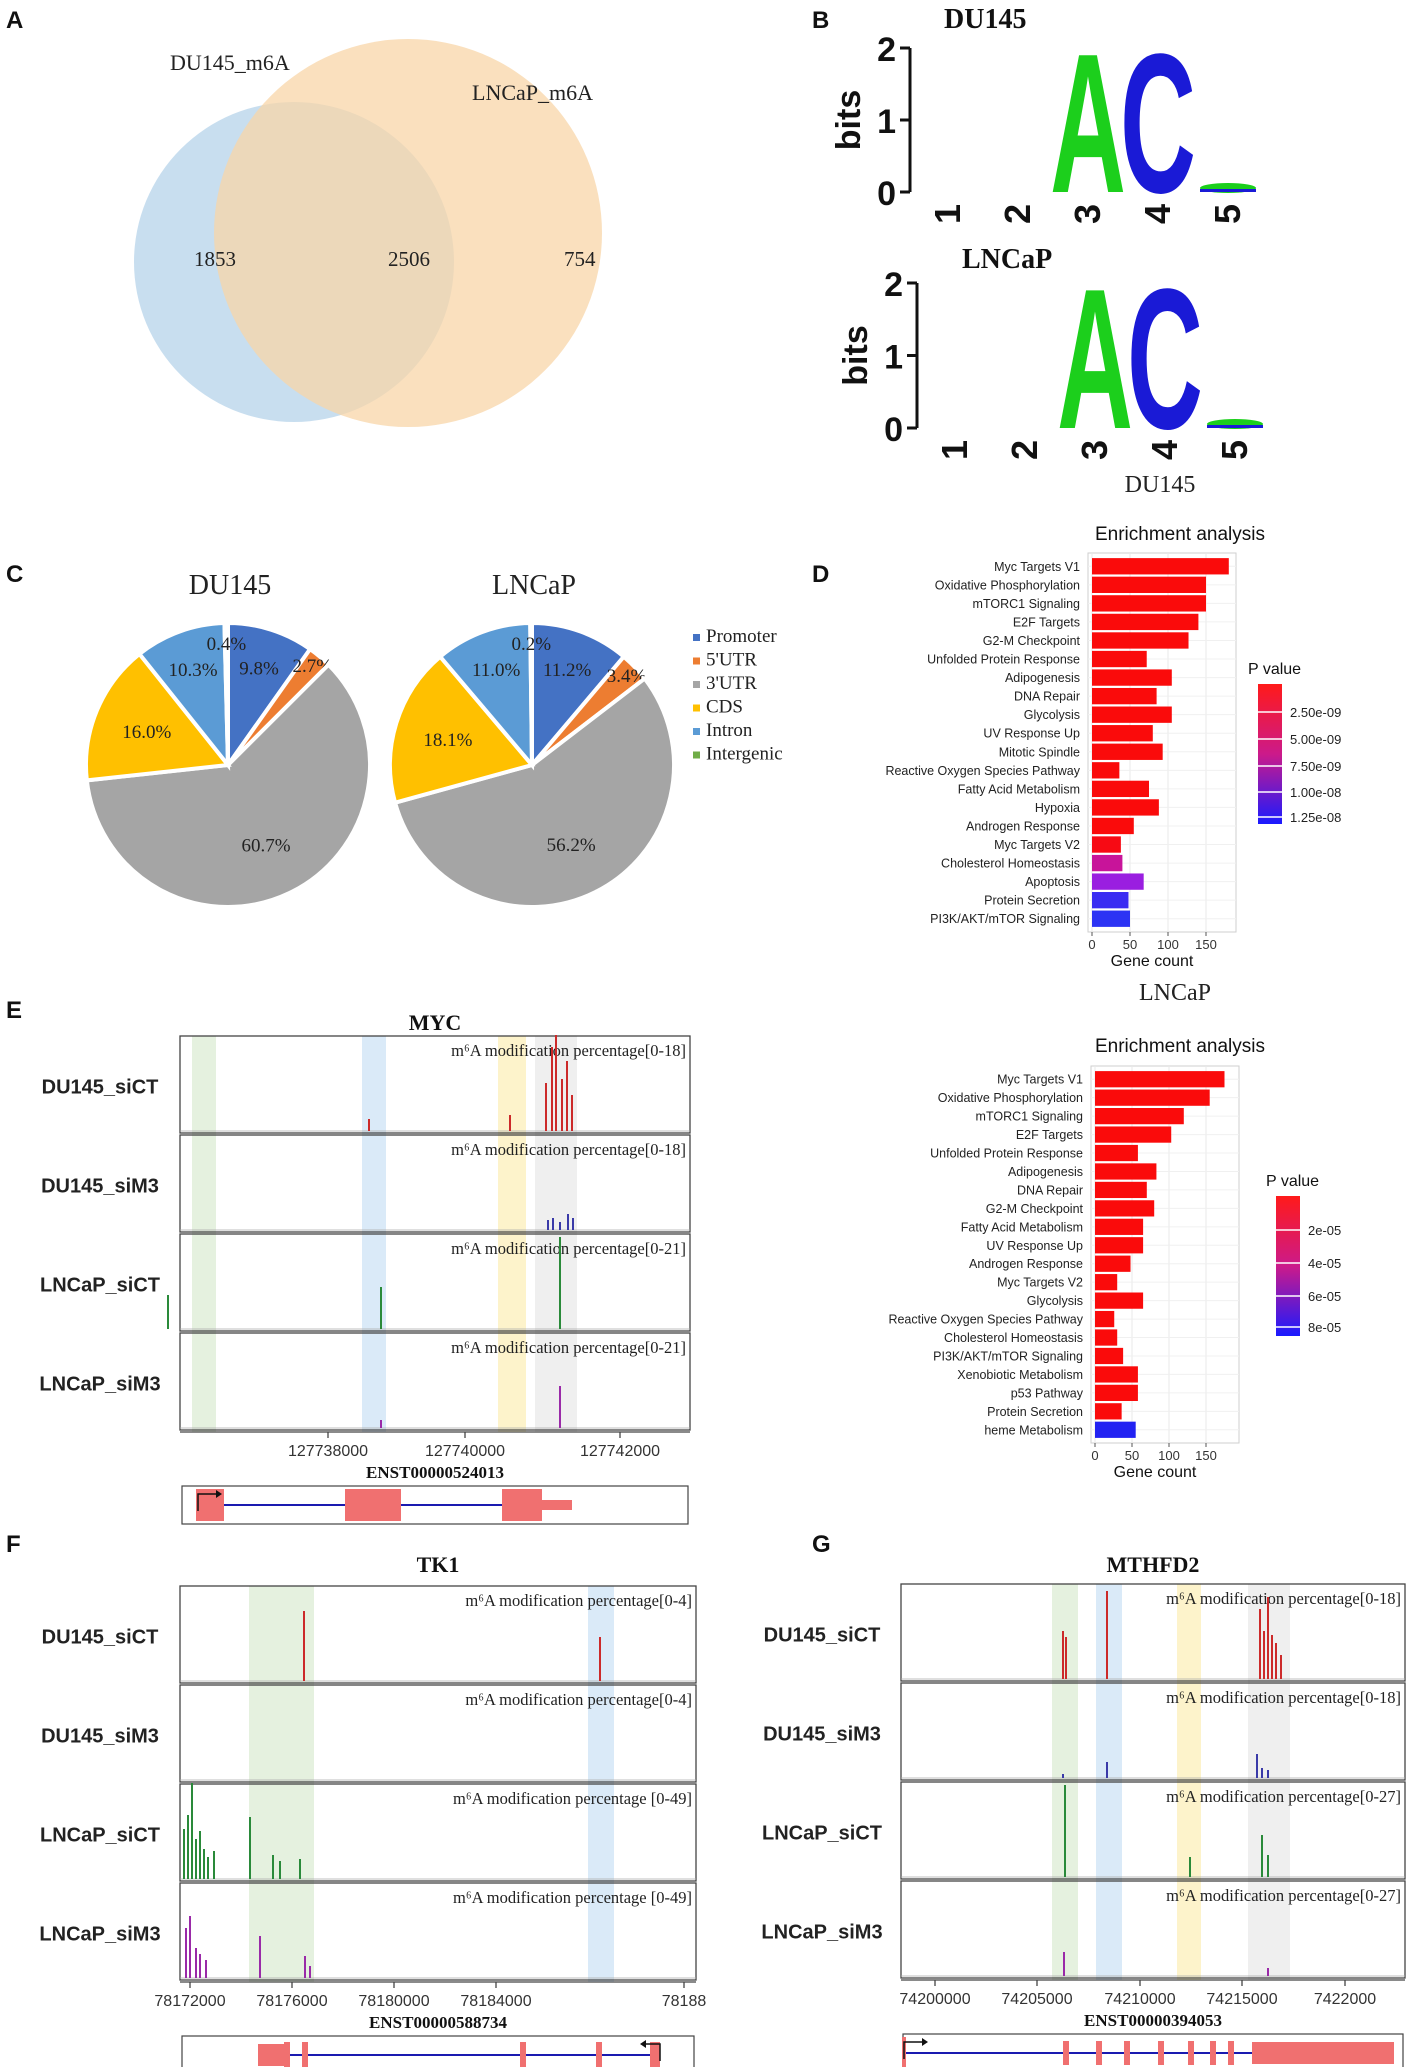 The image size is (1417, 2067). I want to click on enrich-legend-label: 4e-05, so click(1324, 1263).